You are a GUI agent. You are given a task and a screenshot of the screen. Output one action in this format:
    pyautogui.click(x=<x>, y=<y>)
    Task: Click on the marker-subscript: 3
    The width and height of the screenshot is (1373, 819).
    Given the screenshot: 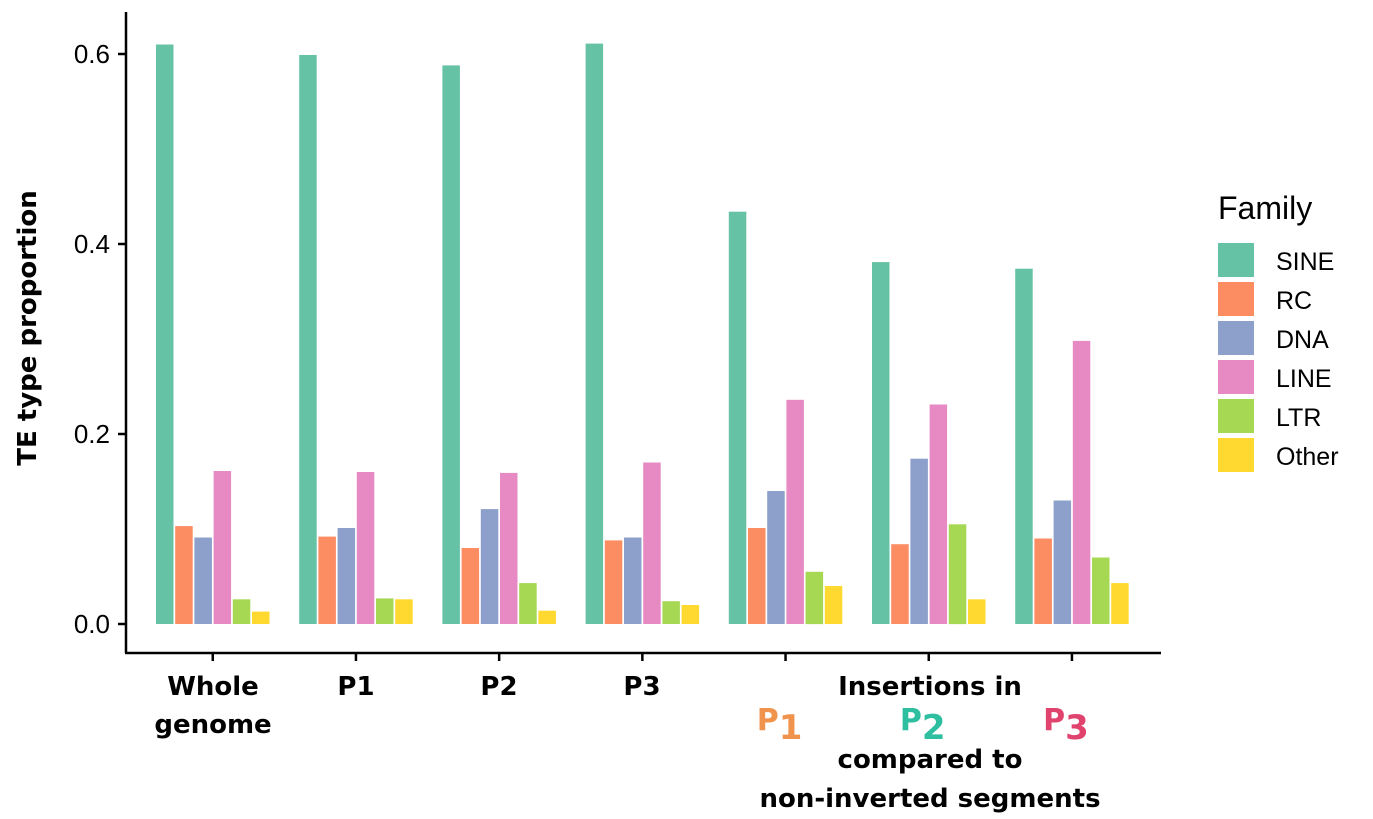 What is the action you would take?
    pyautogui.click(x=1077, y=728)
    